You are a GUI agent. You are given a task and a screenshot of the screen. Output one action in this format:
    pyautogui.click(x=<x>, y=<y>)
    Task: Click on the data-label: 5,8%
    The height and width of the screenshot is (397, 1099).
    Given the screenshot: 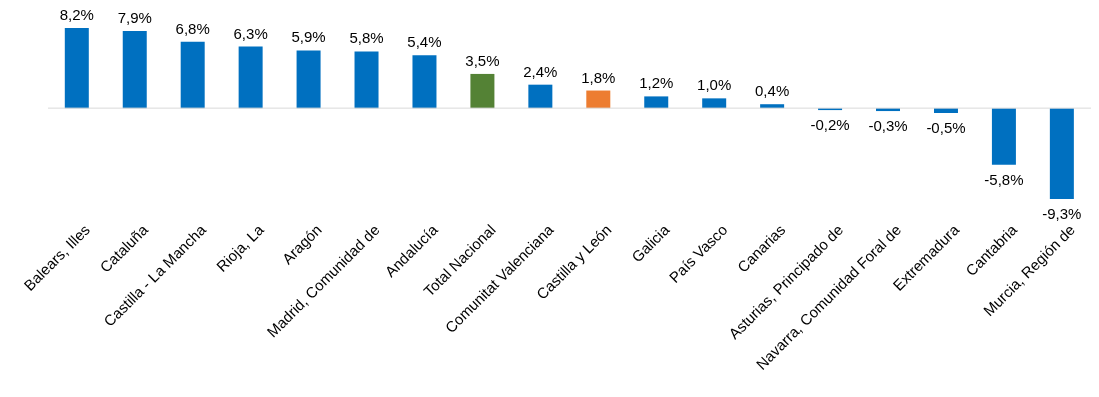 What is the action you would take?
    pyautogui.click(x=366, y=38)
    